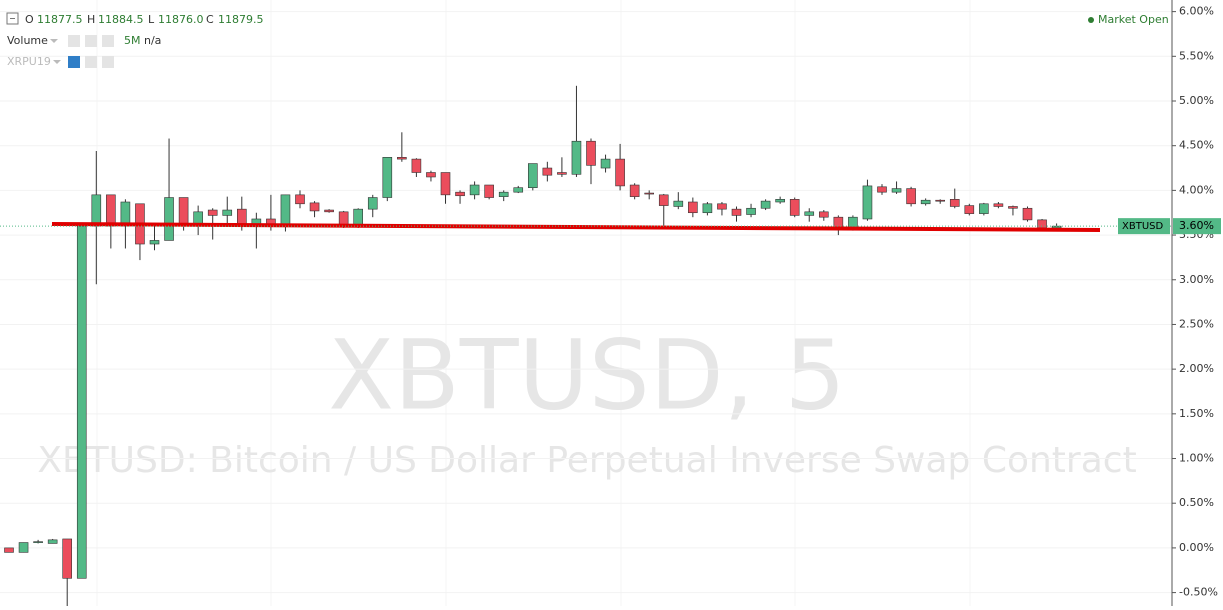 The width and height of the screenshot is (1223, 610). I want to click on legend-c: 11879.5, so click(241, 19).